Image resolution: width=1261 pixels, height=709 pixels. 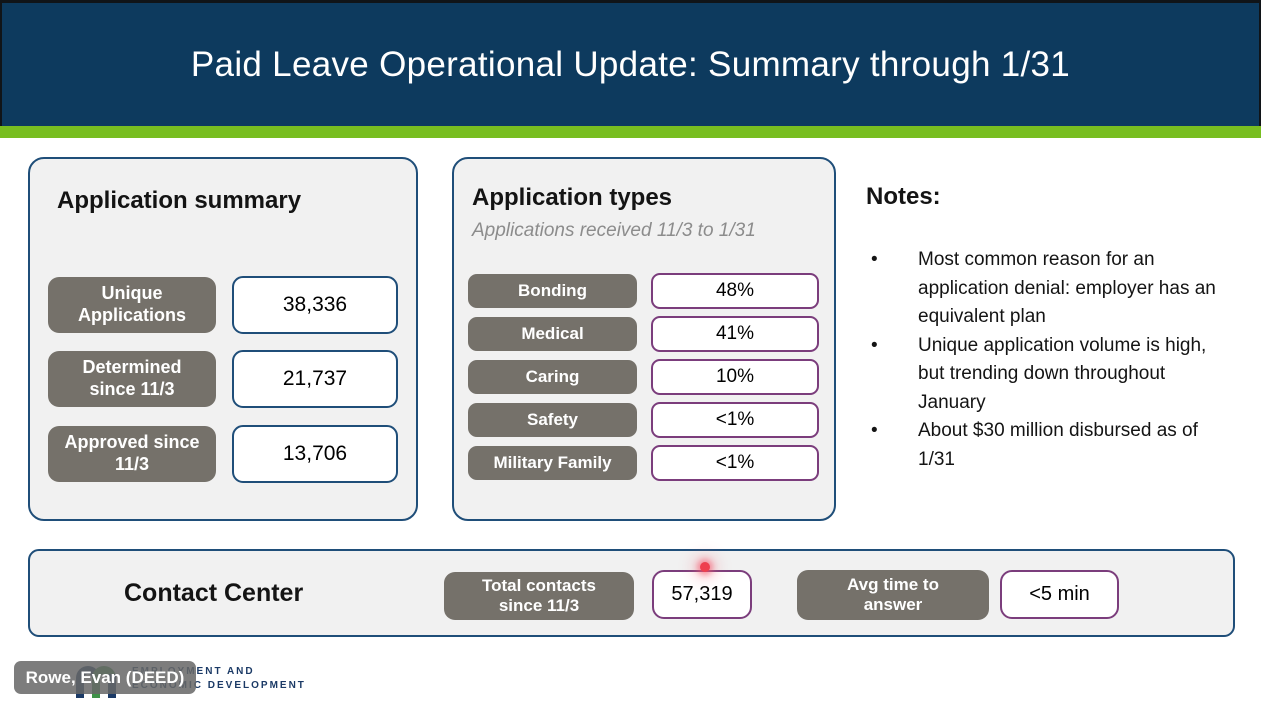 I want to click on stat-label-pill: Determined since 11/3, so click(x=132, y=379).